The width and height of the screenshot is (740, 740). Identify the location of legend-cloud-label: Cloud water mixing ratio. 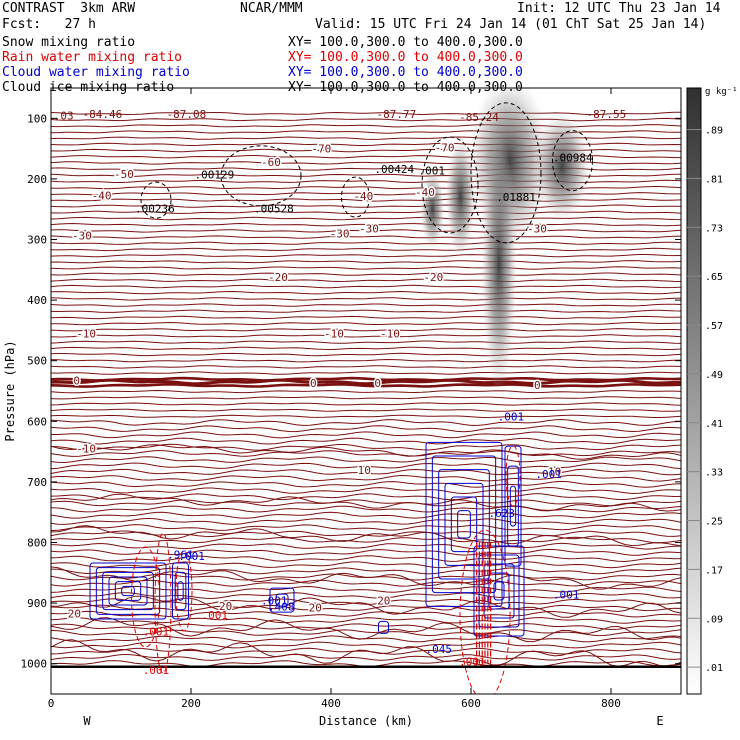
(96, 72).